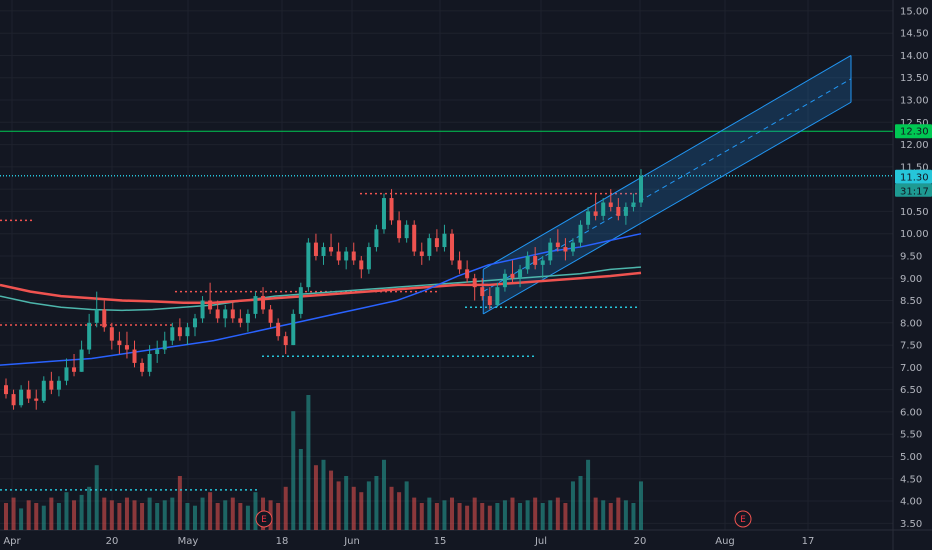  I want to click on price-axis-label: 4.50, so click(911, 479).